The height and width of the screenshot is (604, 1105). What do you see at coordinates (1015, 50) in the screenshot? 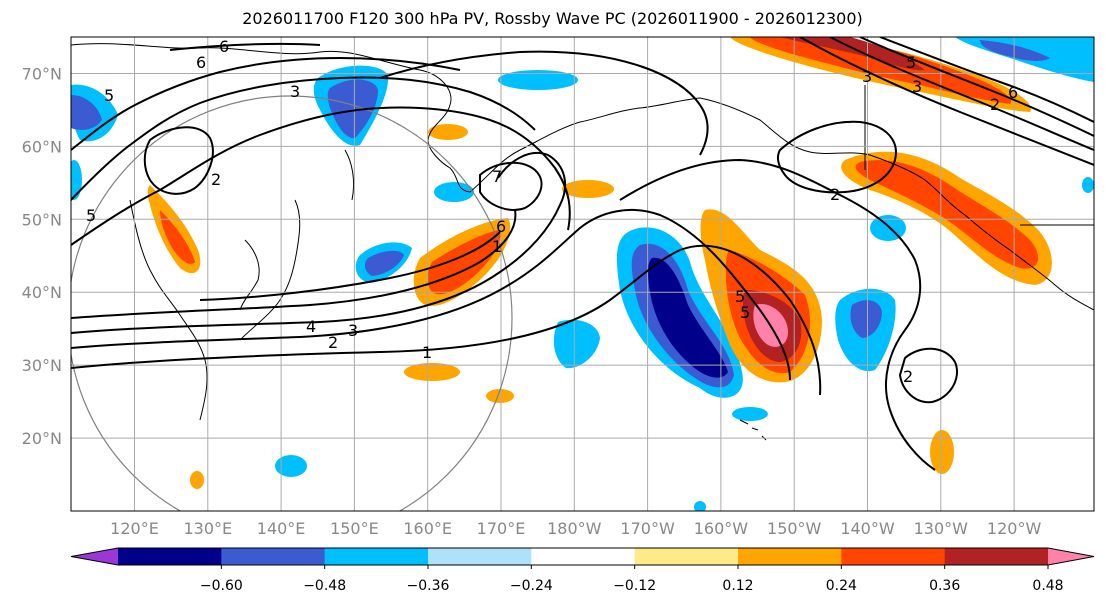
I see `pv-negative-arctic-inner` at bounding box center [1015, 50].